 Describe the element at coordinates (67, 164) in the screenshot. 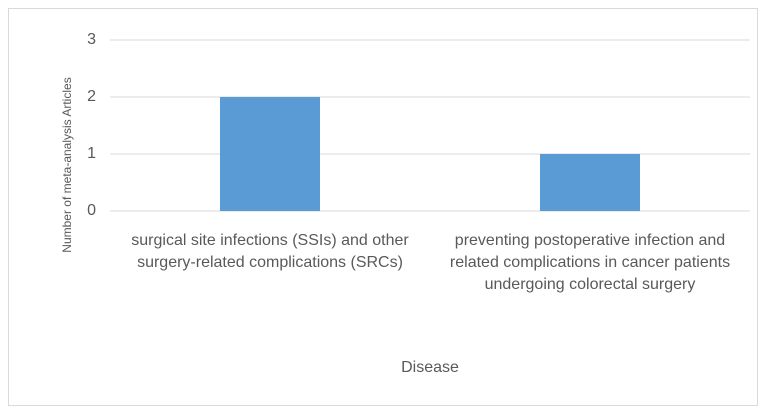

I see `y-axis-label: Number of meta-analysis Articles` at that location.